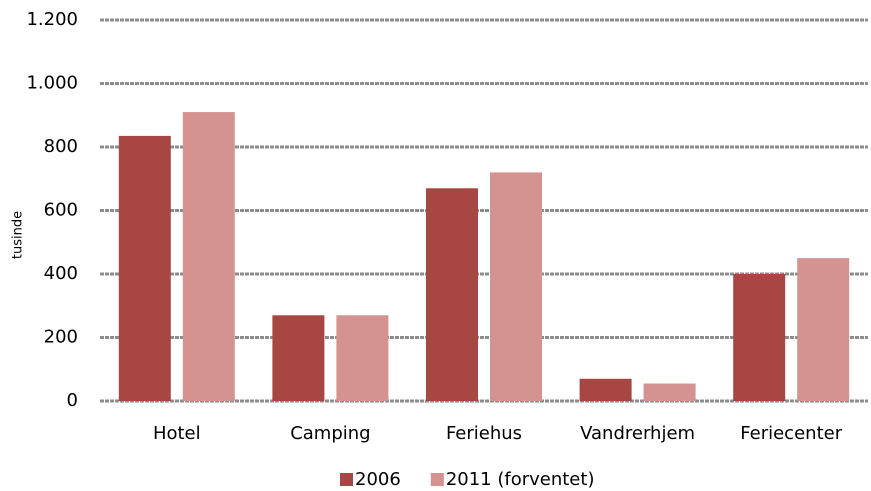  I want to click on x-tick-label: Feriehus, so click(484, 433).